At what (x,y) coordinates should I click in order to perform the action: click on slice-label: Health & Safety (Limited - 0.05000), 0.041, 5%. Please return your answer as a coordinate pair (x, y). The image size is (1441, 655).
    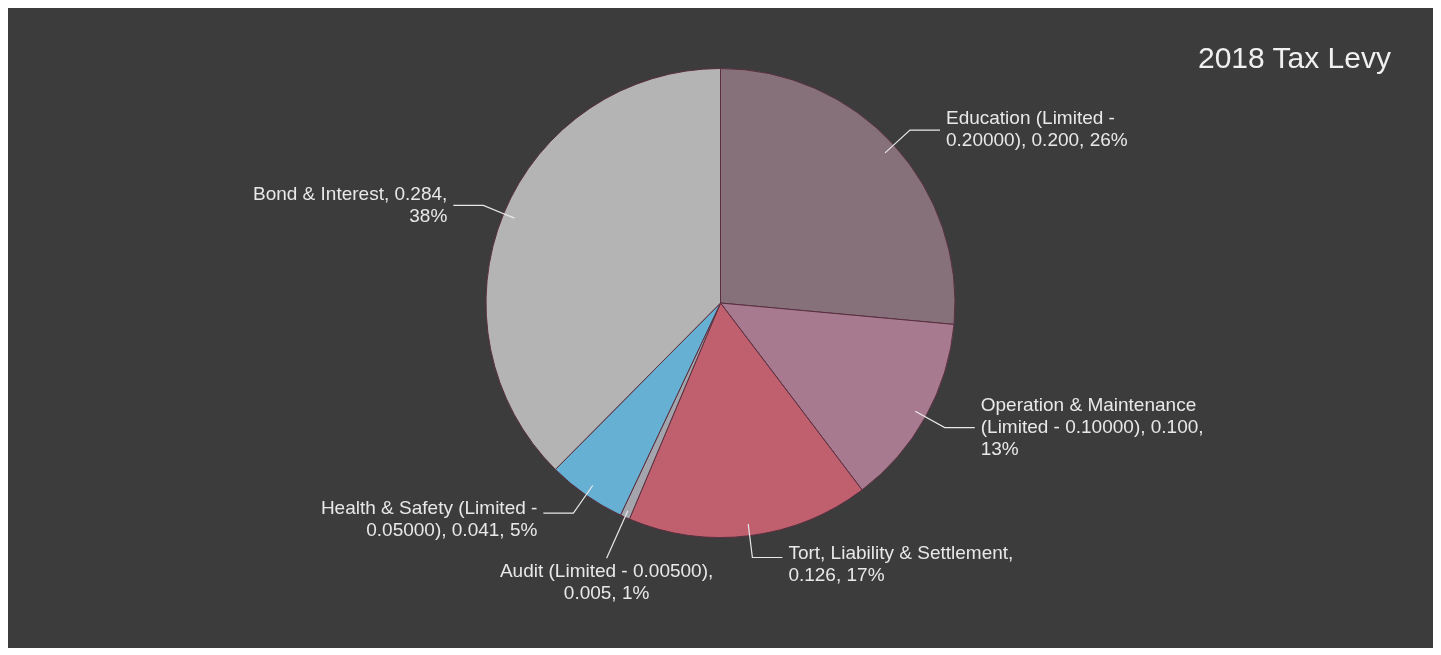
    Looking at the image, I should click on (429, 519).